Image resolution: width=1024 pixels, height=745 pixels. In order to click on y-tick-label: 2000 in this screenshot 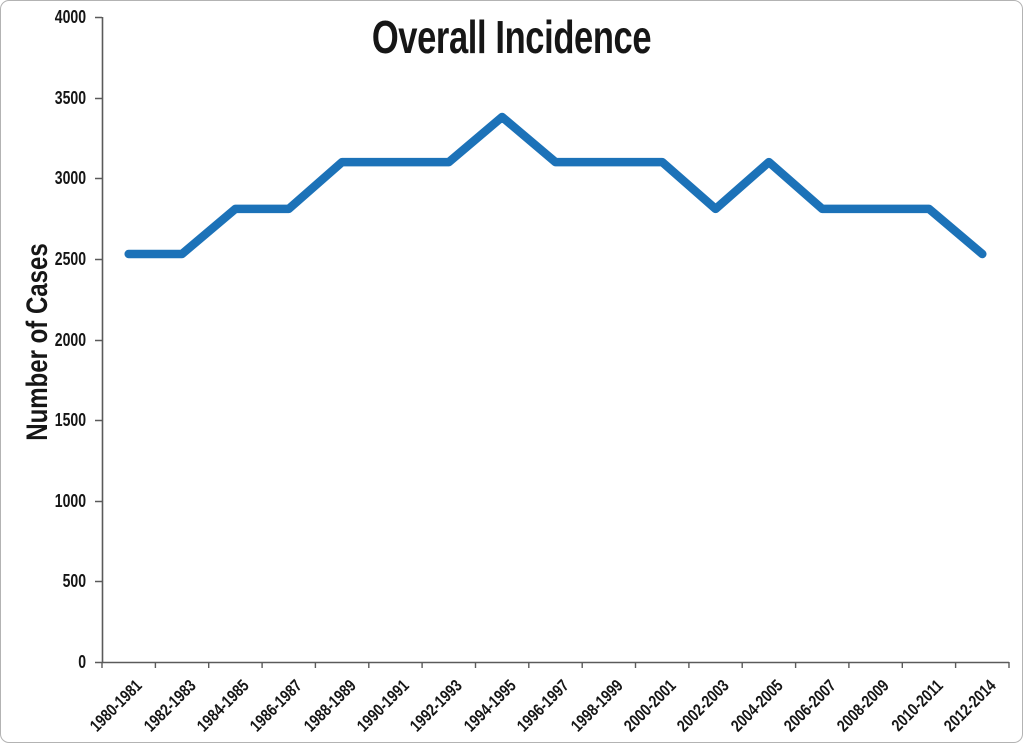, I will do `click(70, 339)`.